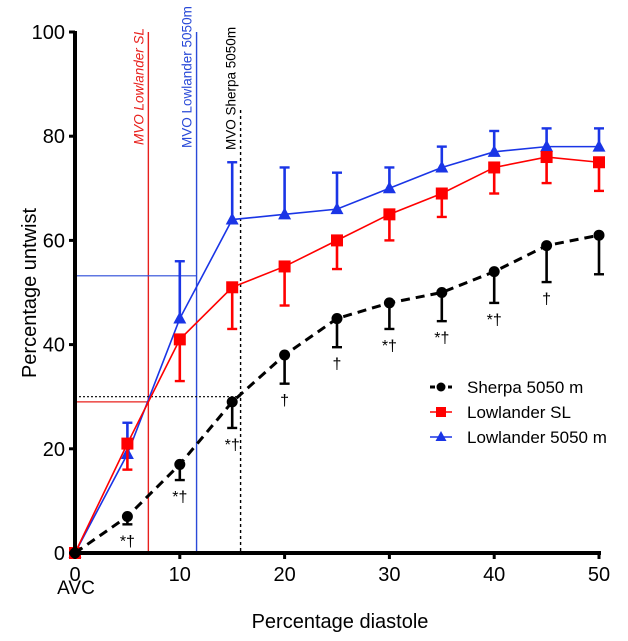  I want to click on mvo-label: MVO Sherpa 5050m, so click(231, 88).